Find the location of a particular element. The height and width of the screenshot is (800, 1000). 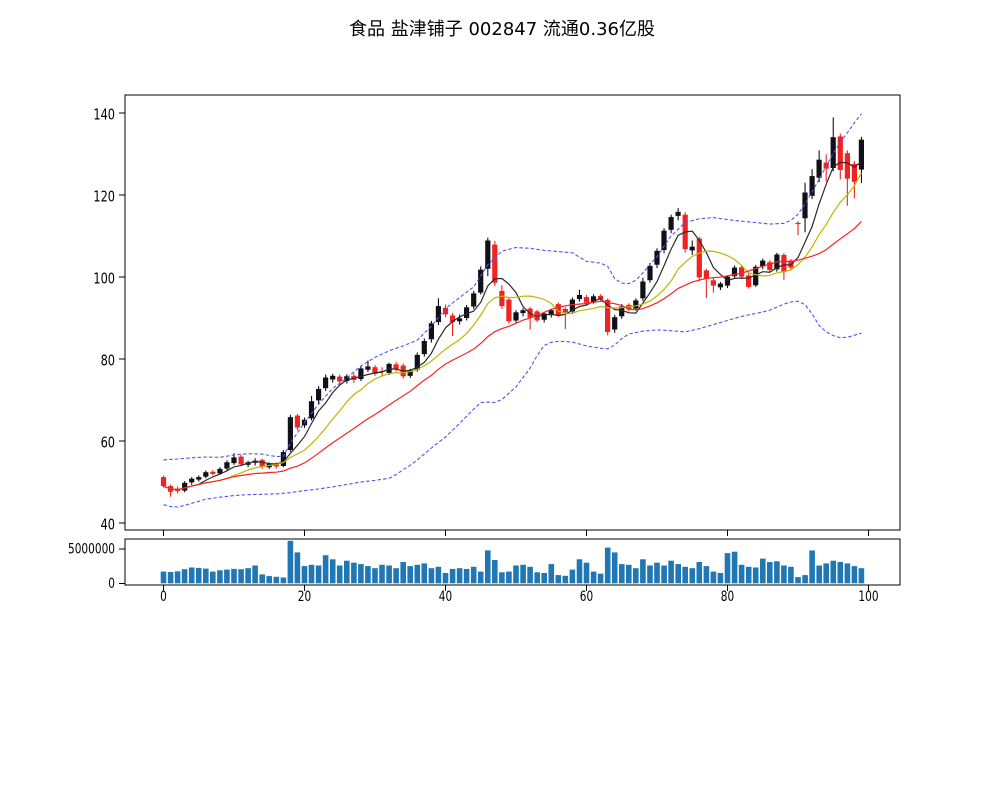

volume-y-ticks: 0 5000000 is located at coordinates (96, 567).